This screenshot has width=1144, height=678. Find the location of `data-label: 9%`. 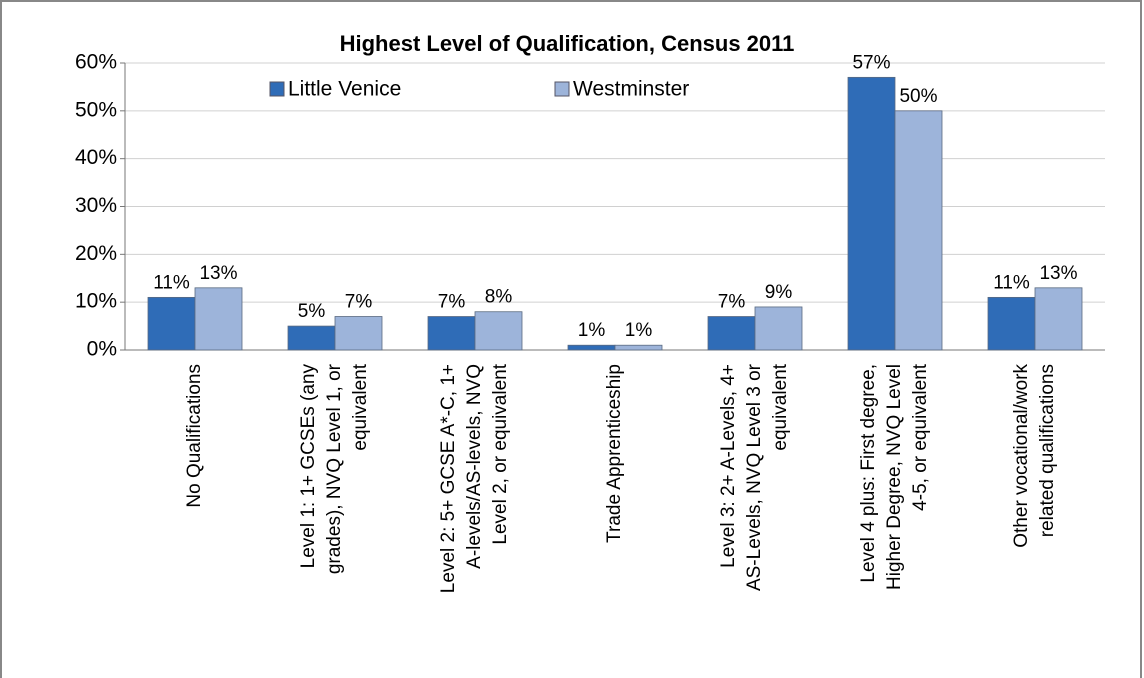

data-label: 9% is located at coordinates (779, 292).